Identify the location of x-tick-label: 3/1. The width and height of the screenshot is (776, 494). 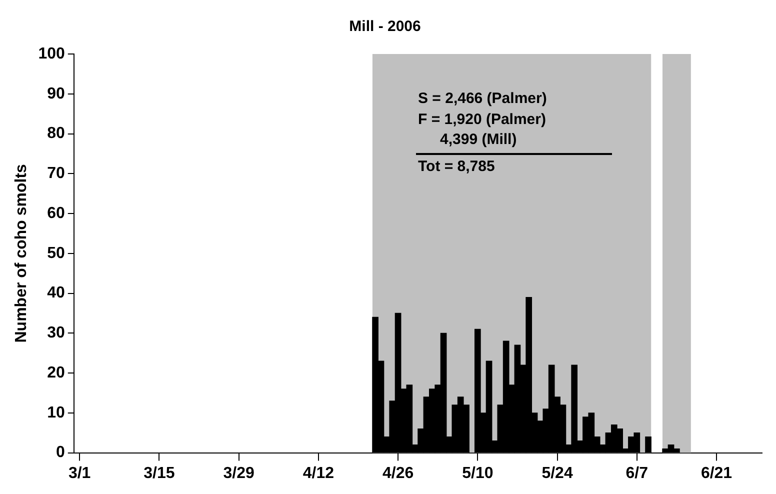
(79, 473).